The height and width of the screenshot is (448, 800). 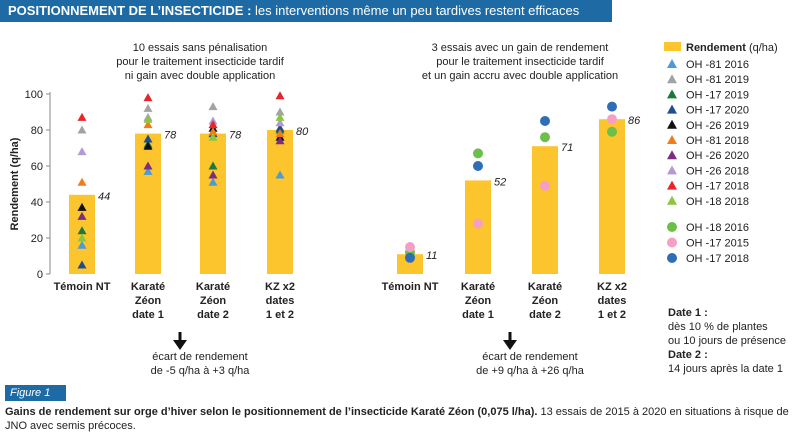 I want to click on category-label: 1 et 2, so click(x=280, y=315).